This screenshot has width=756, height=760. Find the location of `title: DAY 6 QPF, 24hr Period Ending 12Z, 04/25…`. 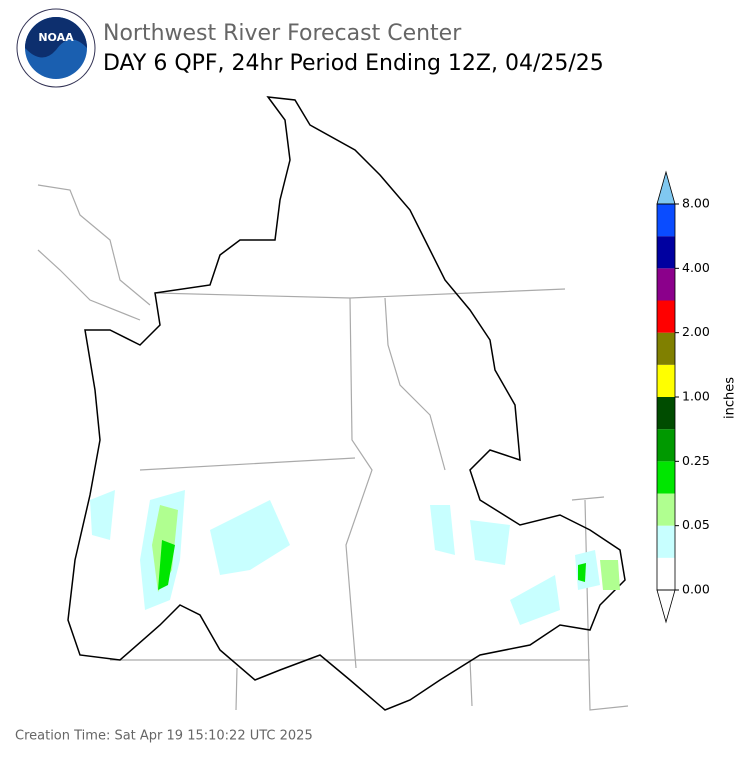

title: DAY 6 QPF, 24hr Period Ending 12Z, 04/25… is located at coordinates (353, 63).